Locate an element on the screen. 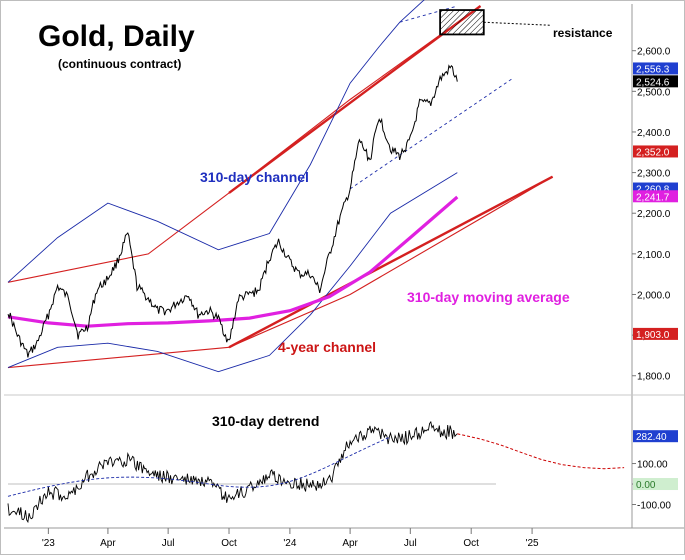  bottom-axis: '23 Apr Jul Oct '24 Apr Jul Oct '25 is located at coordinates (344, 538).